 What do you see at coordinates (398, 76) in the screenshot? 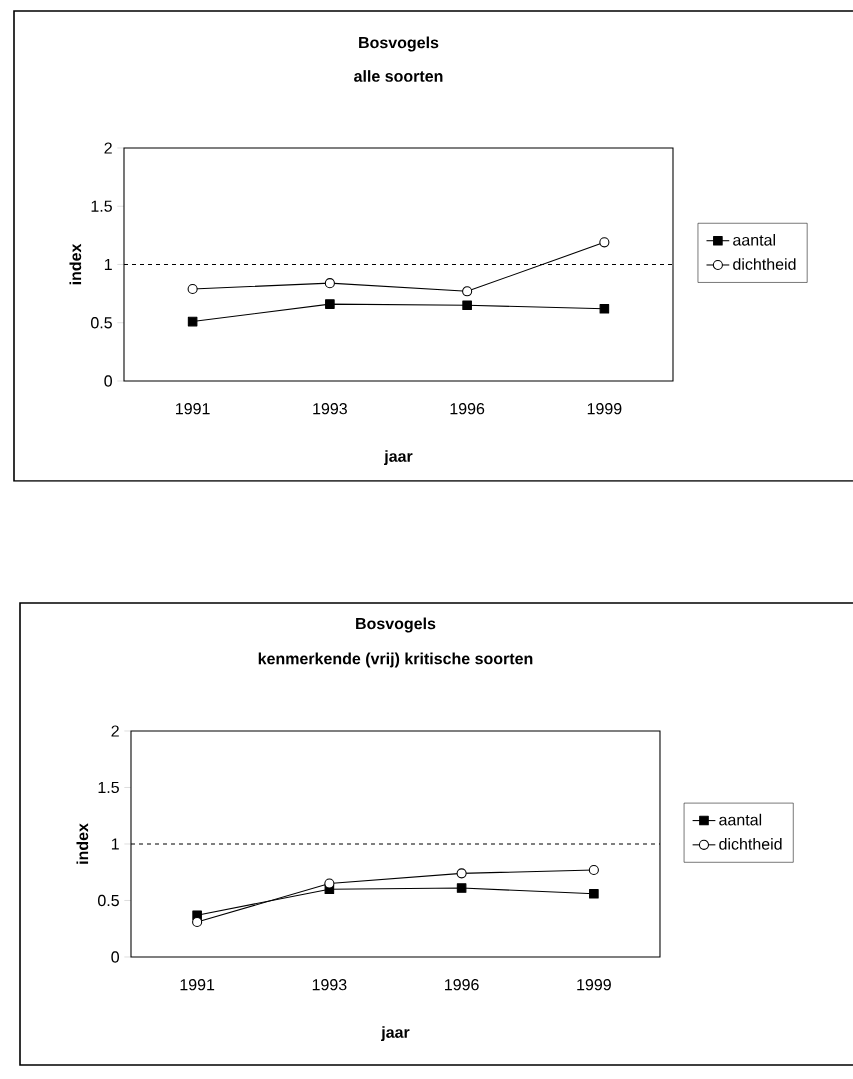
I see `chart-subtitle: alle soorten` at bounding box center [398, 76].